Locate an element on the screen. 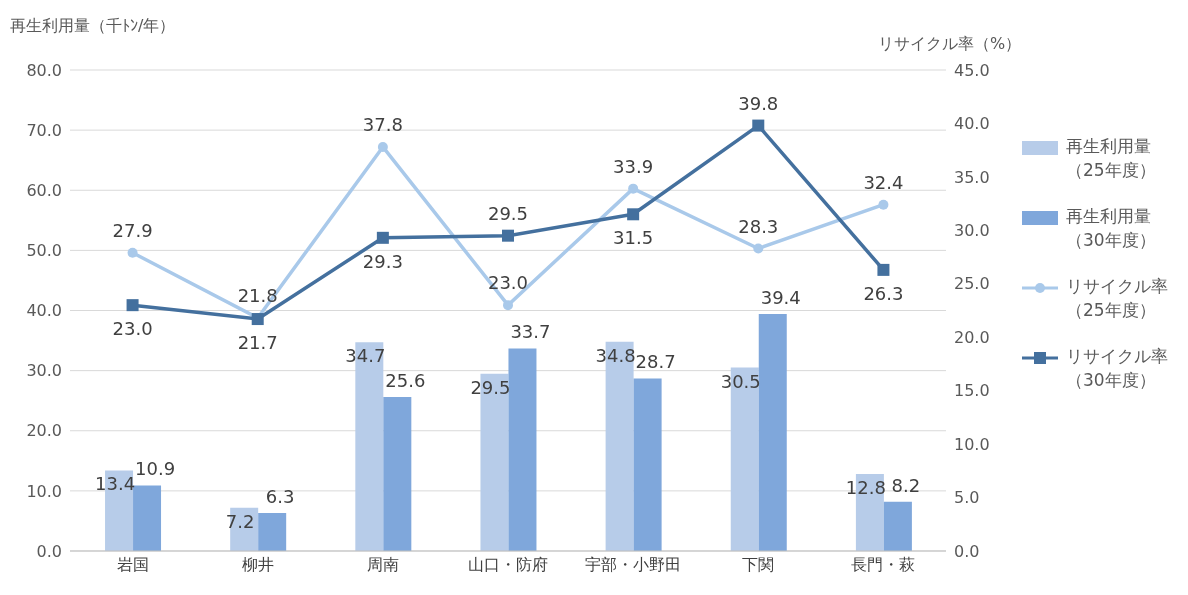 This screenshot has height=595, width=1188. y2-tick-label: 5.0 is located at coordinates (967, 498).